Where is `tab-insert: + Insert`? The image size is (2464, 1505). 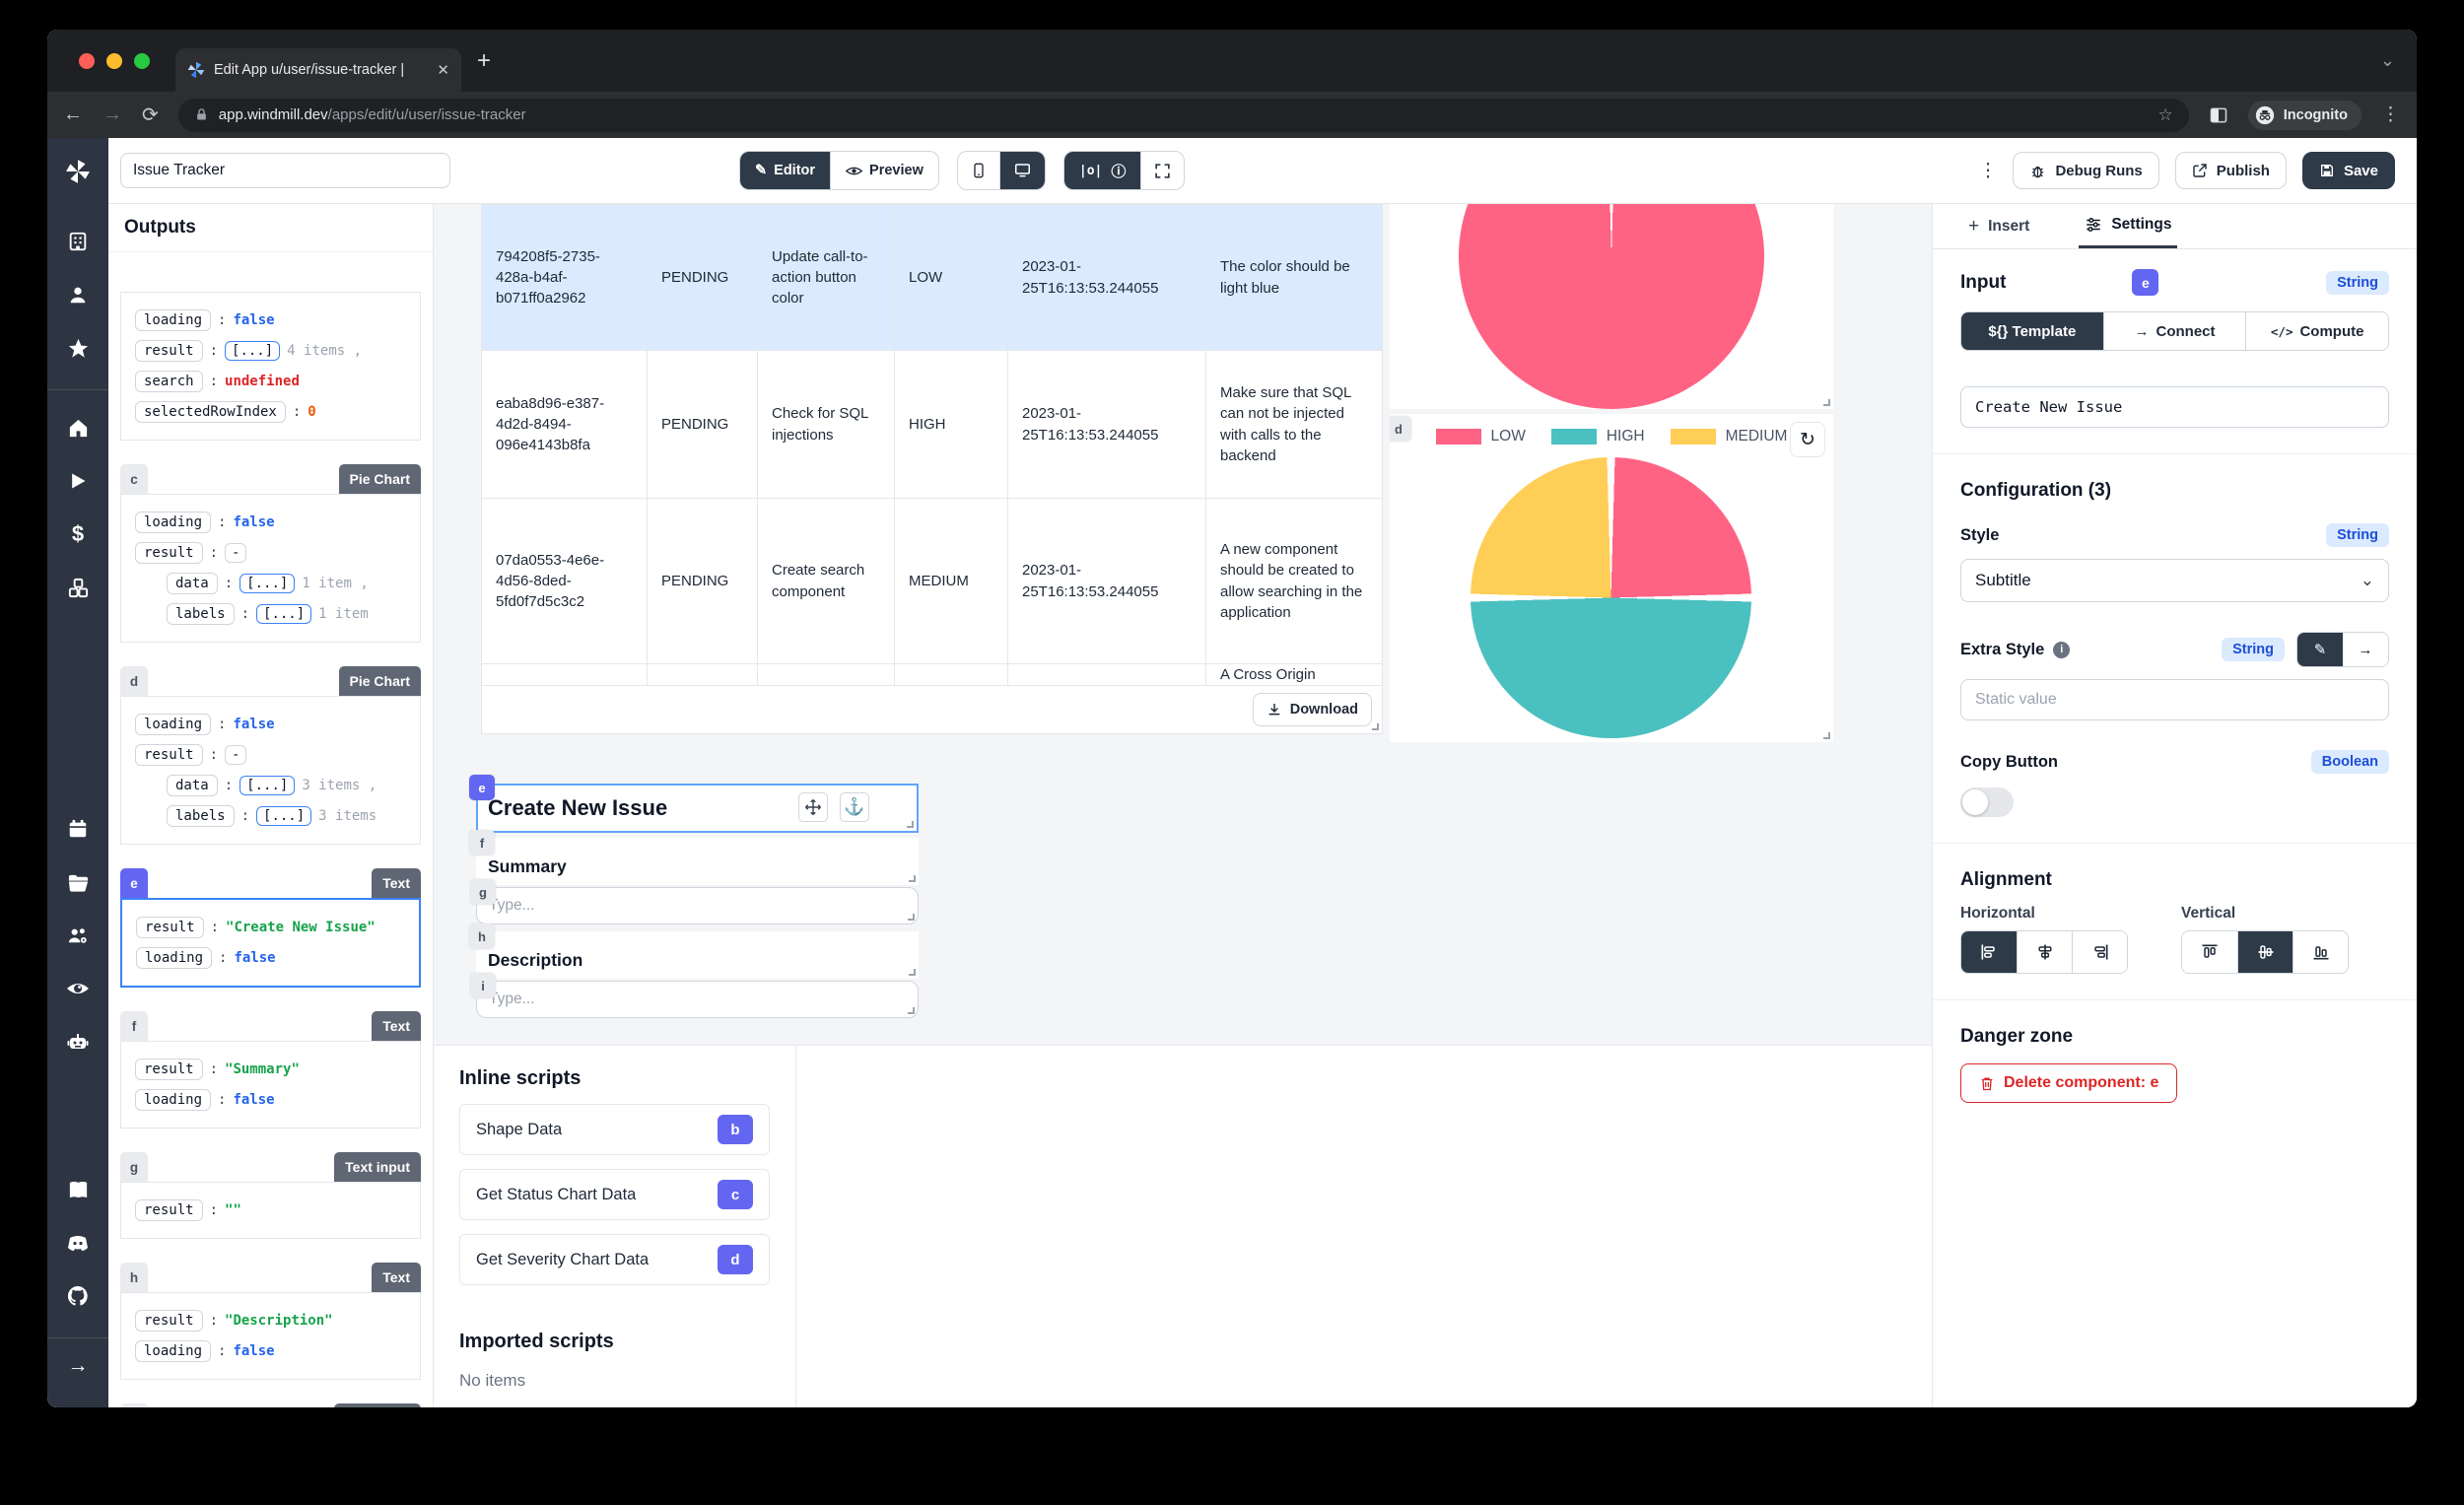 tab-insert: + Insert is located at coordinates (1999, 226).